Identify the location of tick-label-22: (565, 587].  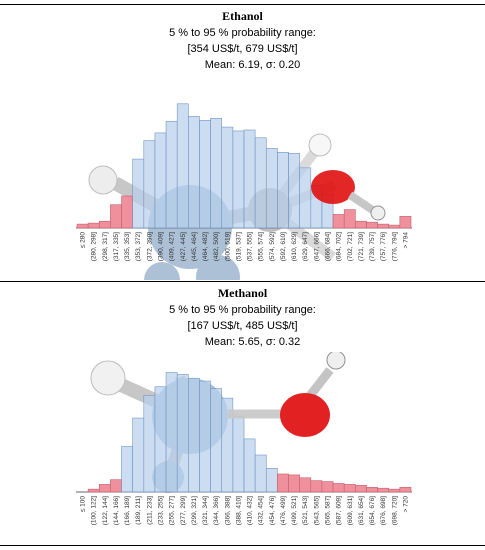
(328, 510).